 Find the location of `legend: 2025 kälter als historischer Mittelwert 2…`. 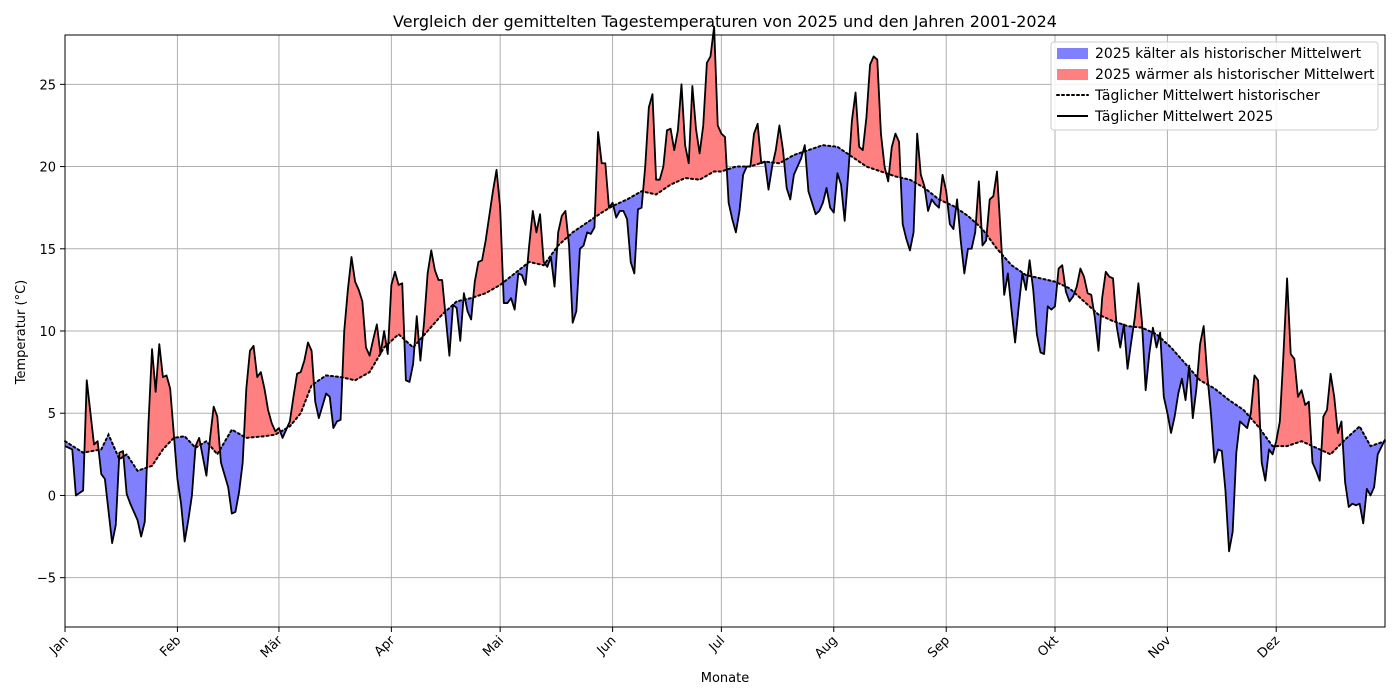

legend: 2025 kälter als historischer Mittelwert 2… is located at coordinates (1214, 86).